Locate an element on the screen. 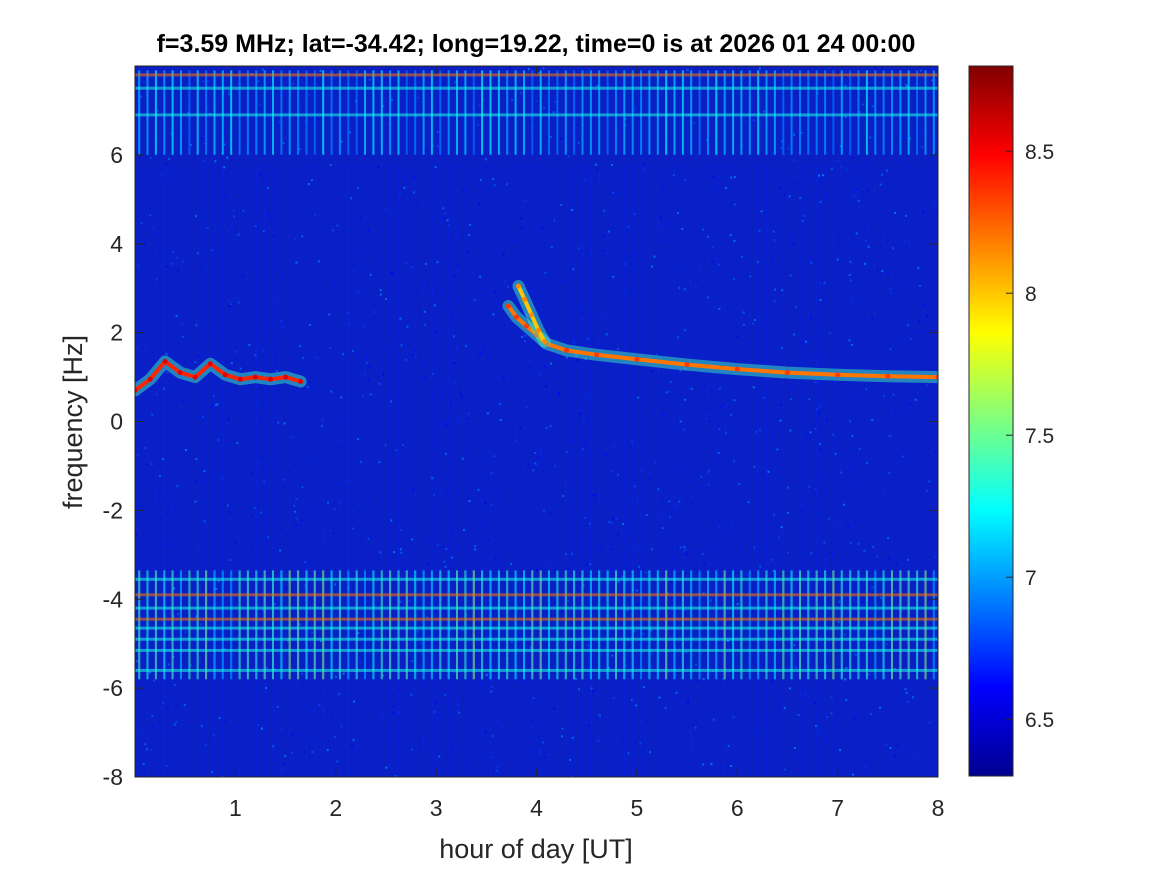 The width and height of the screenshot is (1167, 875). trace-point is located at coordinates (526, 326).